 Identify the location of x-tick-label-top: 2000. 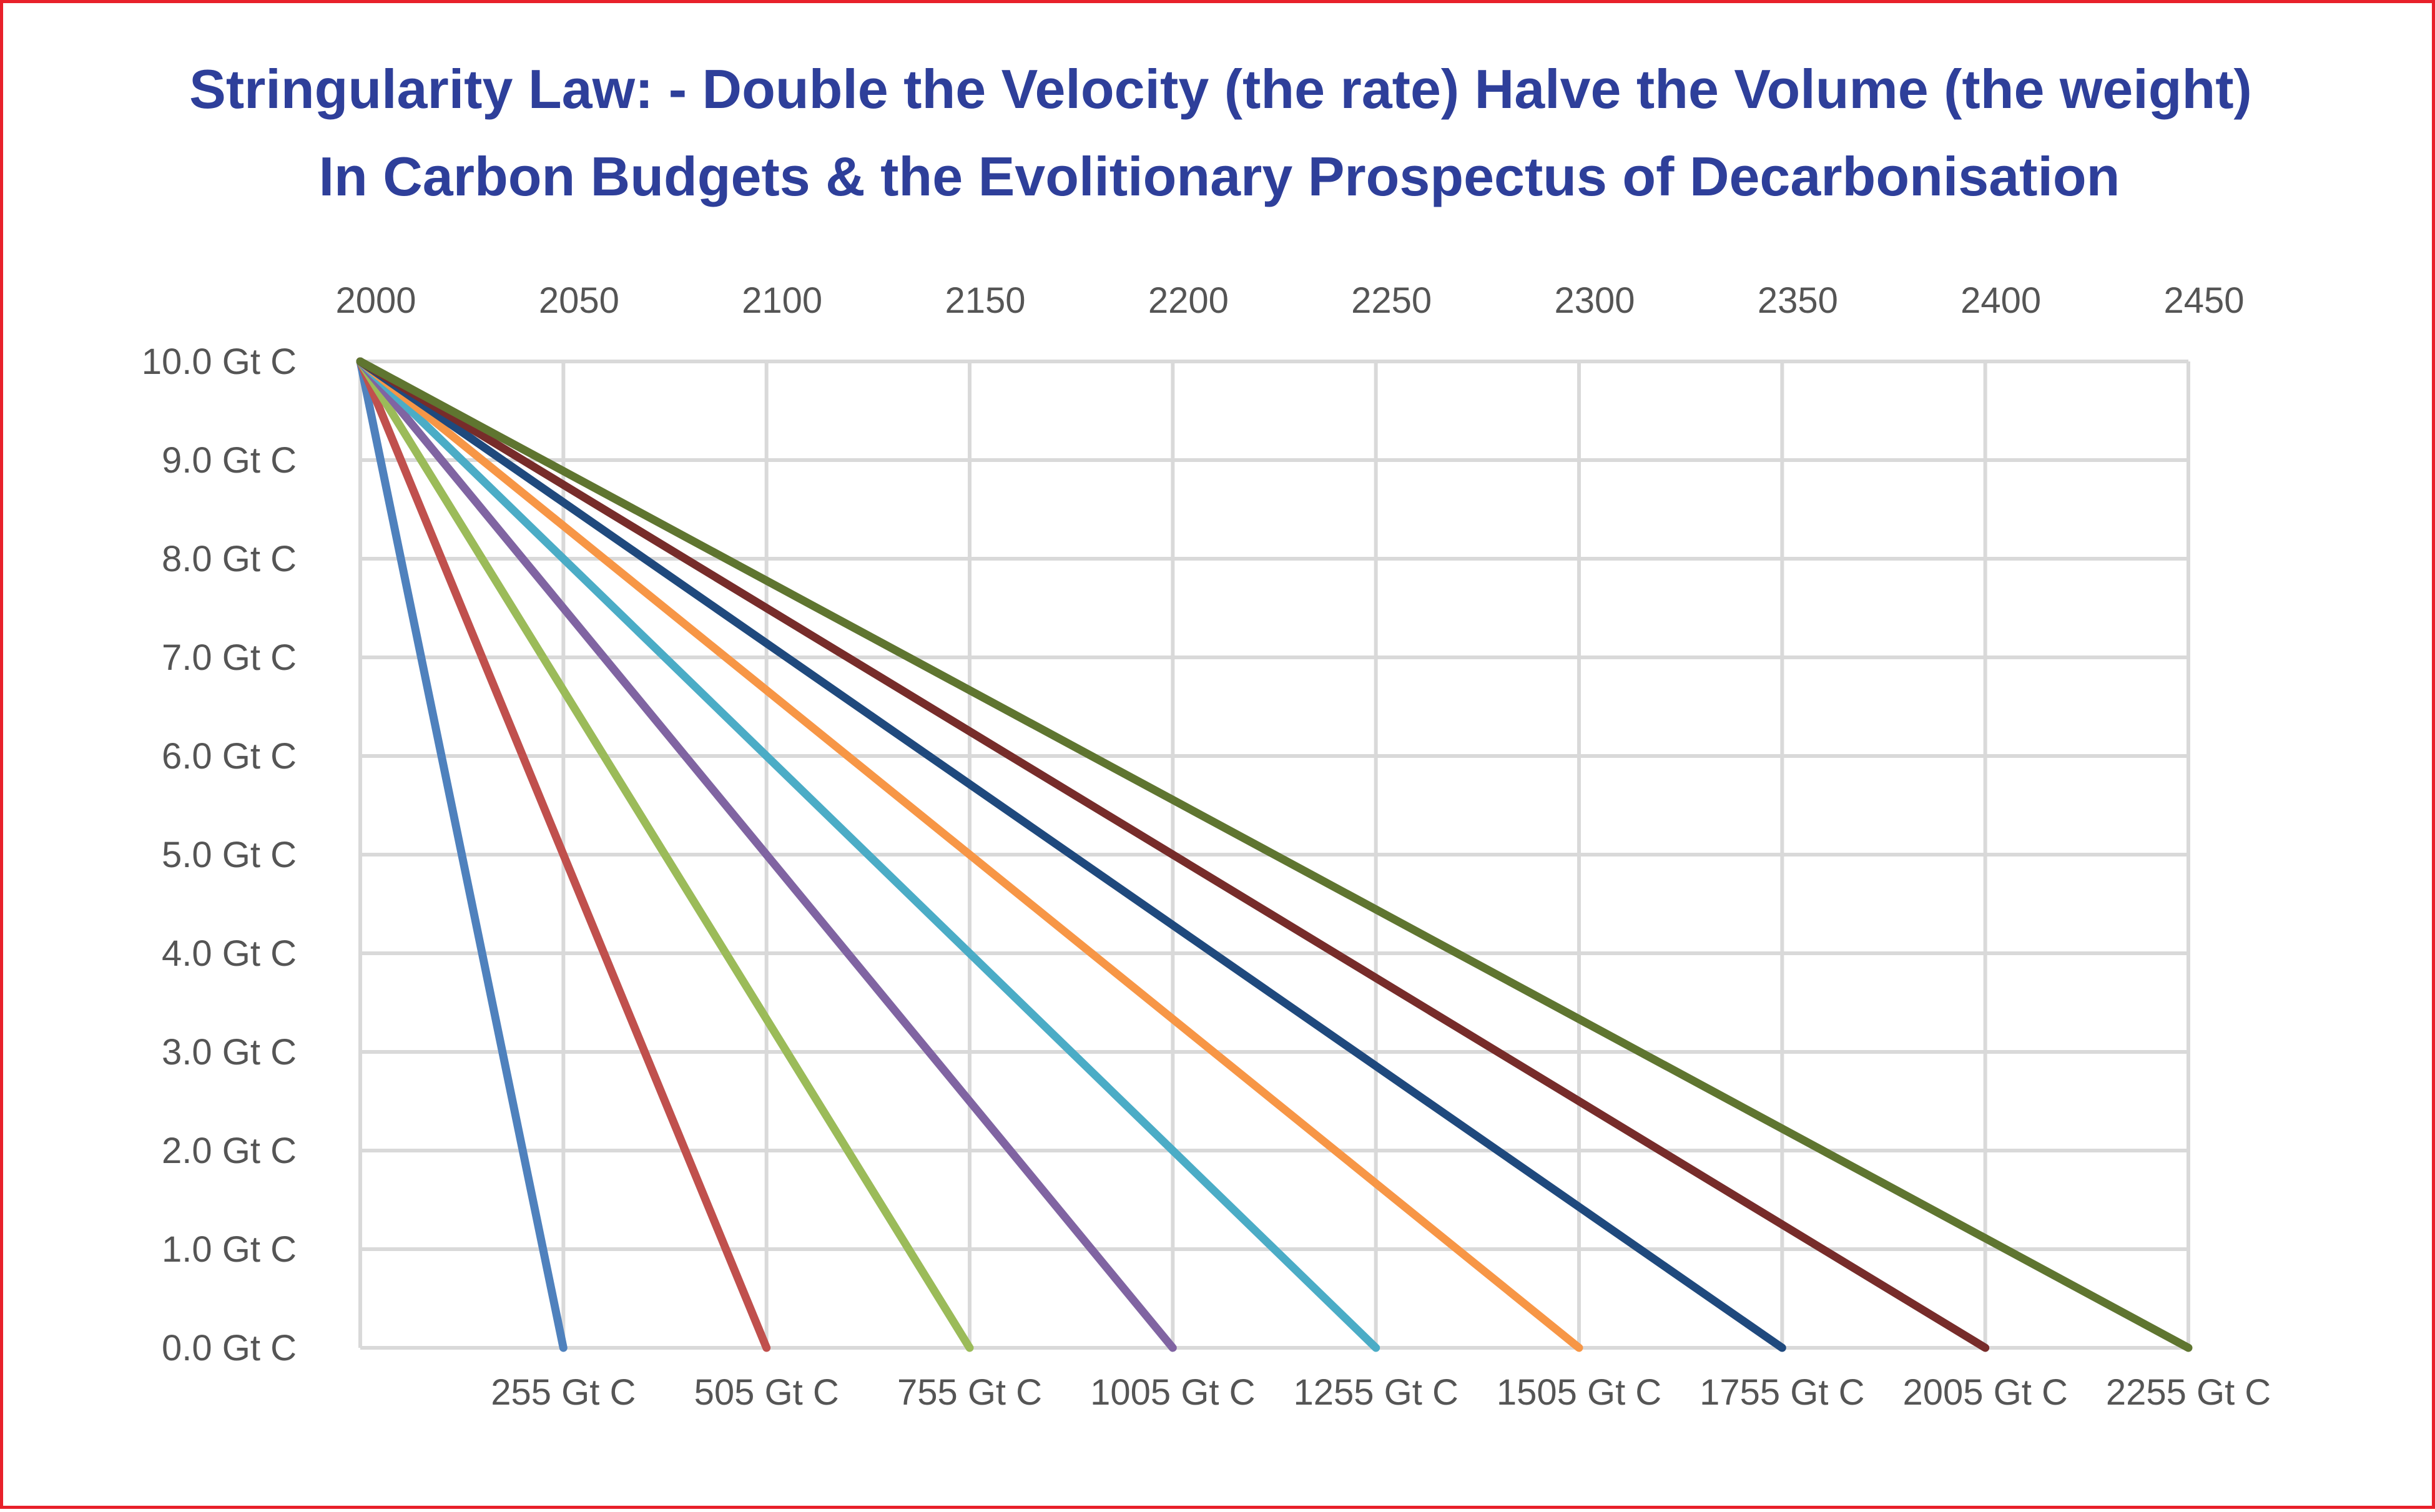
(375, 300).